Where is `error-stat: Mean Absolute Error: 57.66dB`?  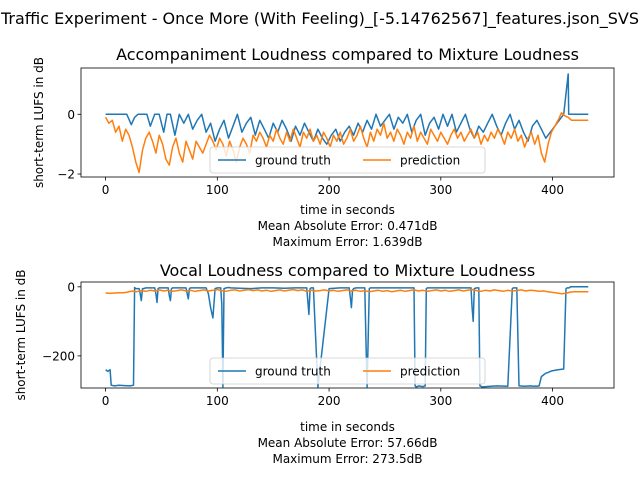 error-stat: Mean Absolute Error: 57.66dB is located at coordinates (348, 443).